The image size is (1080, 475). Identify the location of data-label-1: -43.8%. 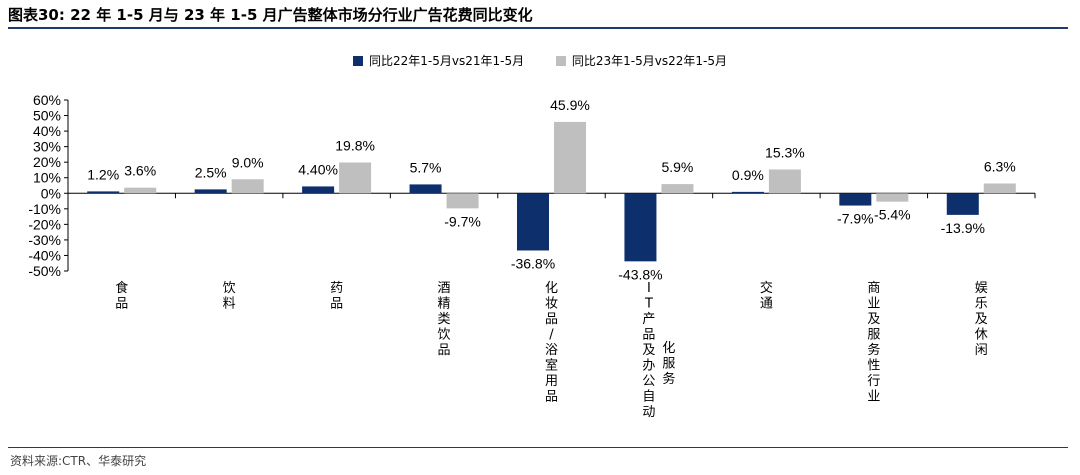
(640, 274).